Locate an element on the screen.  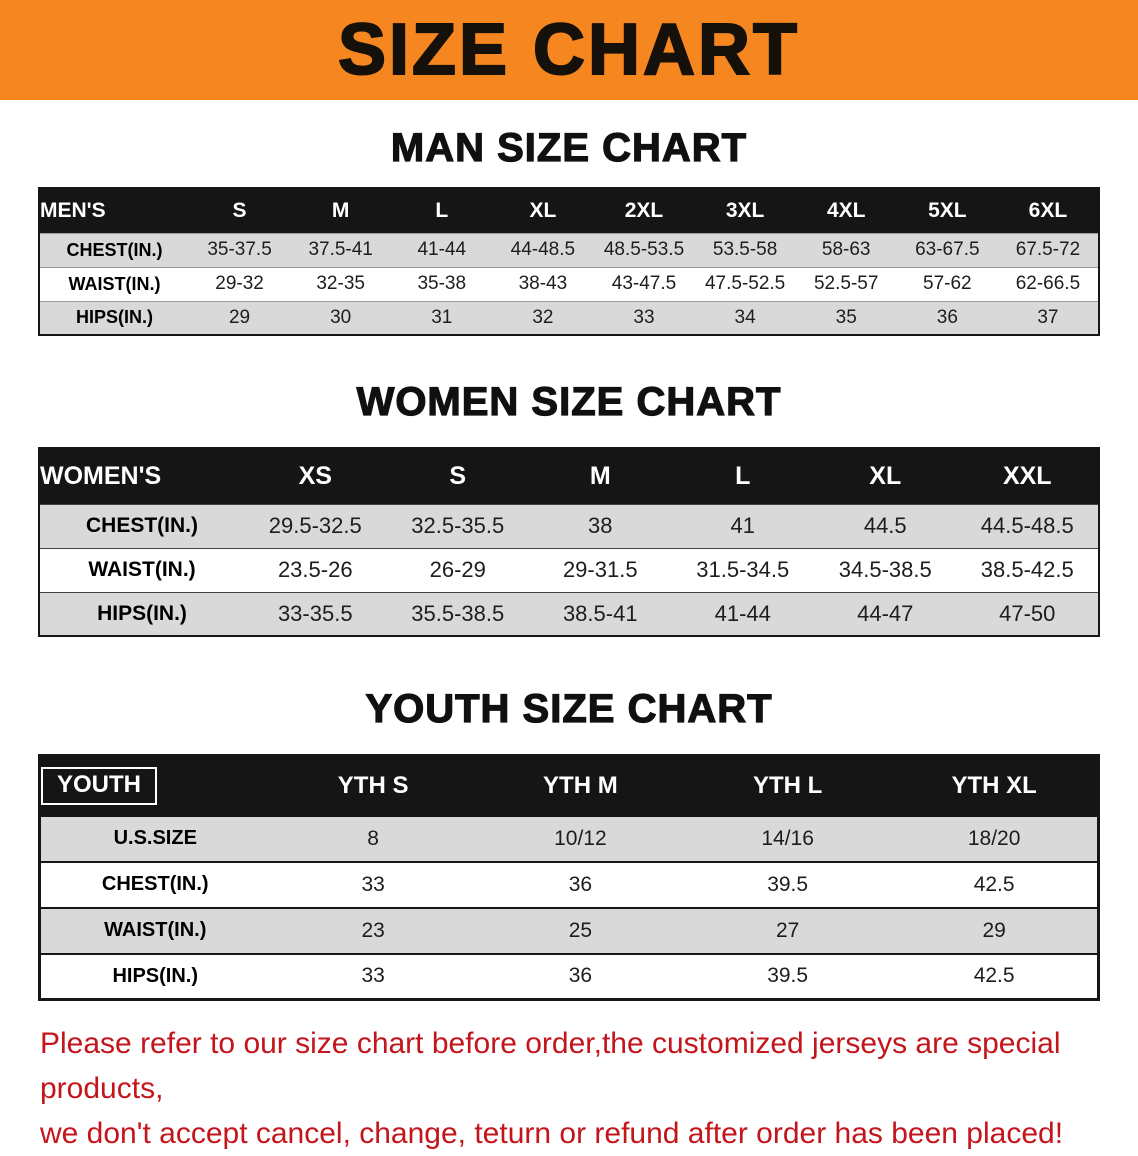
women-section-title: WOMEN SIZE CHART is located at coordinates (569, 401).